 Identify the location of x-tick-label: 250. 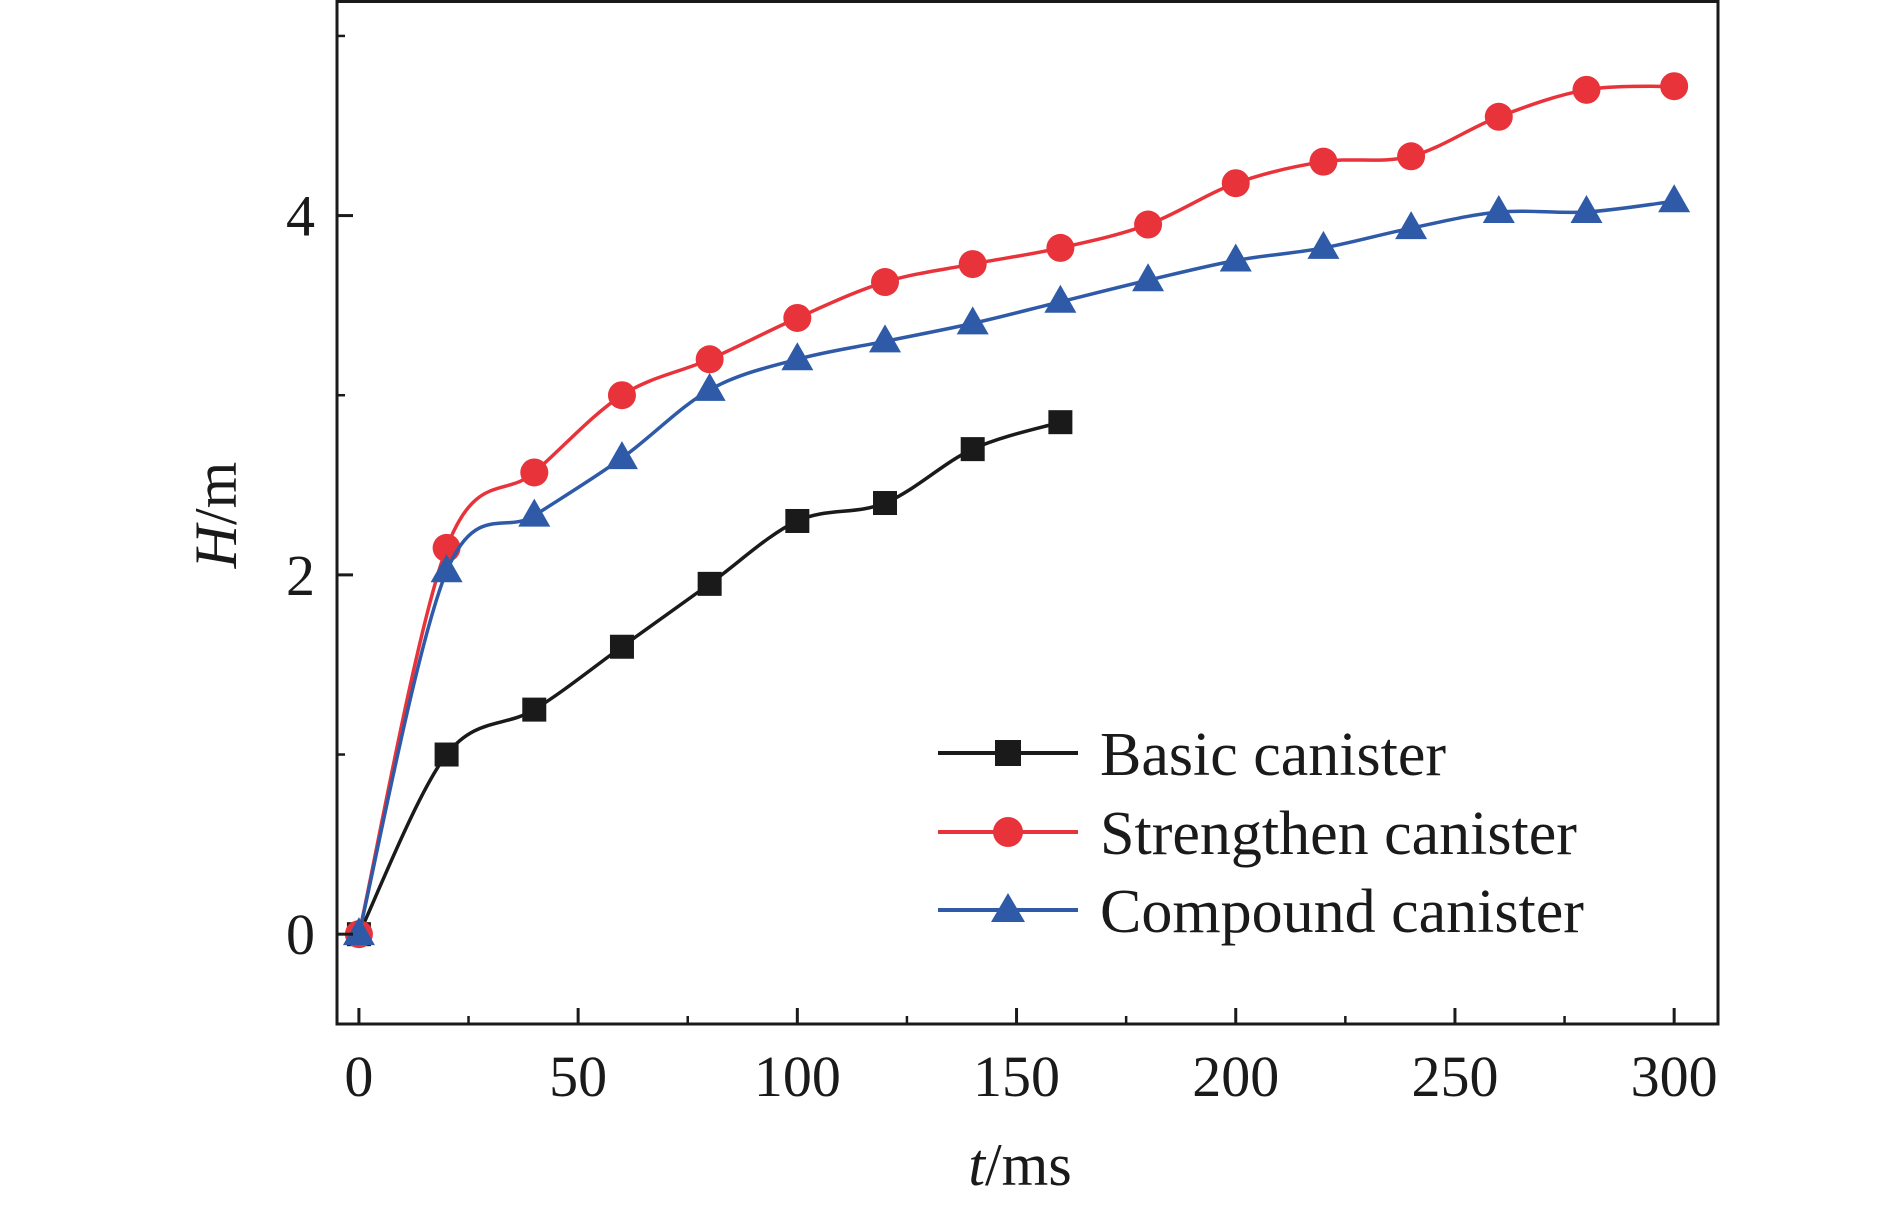
(1454, 1076).